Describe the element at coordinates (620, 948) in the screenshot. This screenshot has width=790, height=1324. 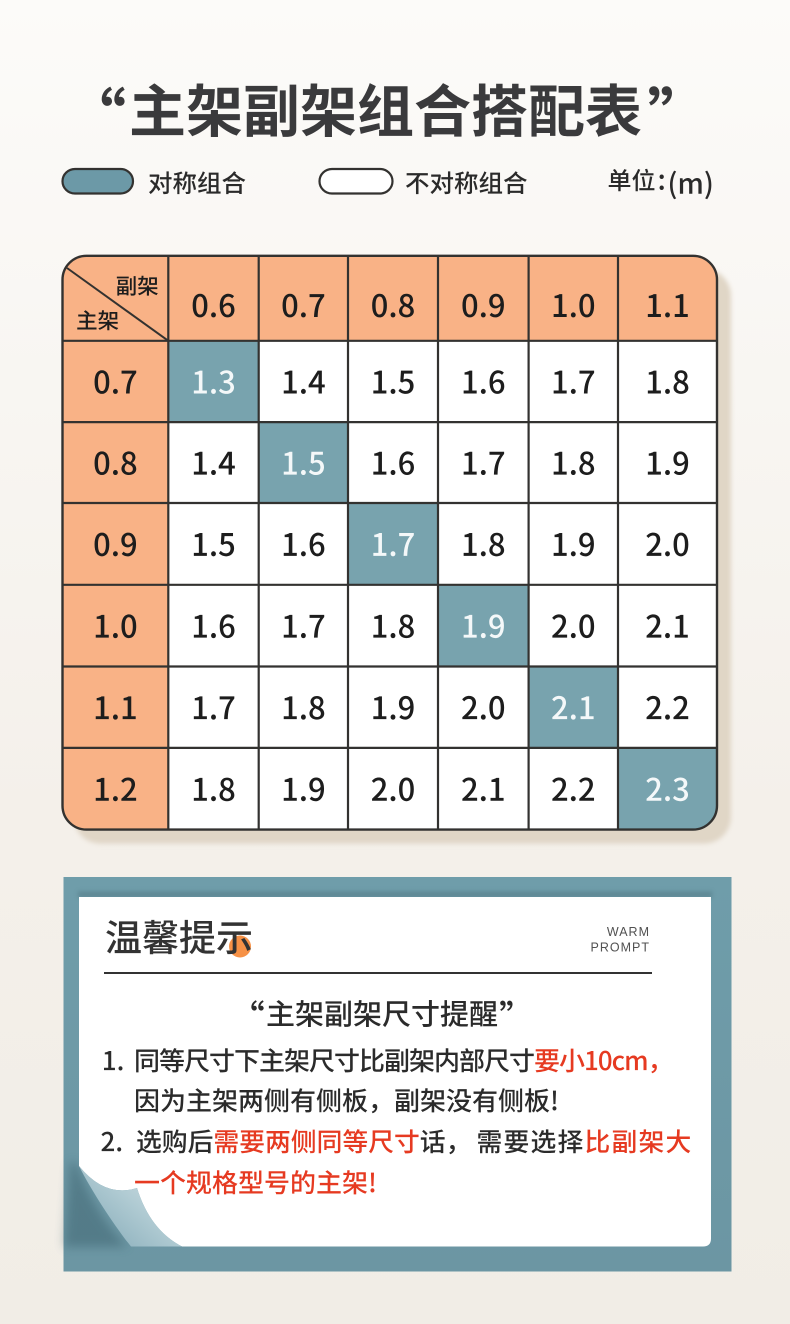
I see `svg-text: PROMPT` at that location.